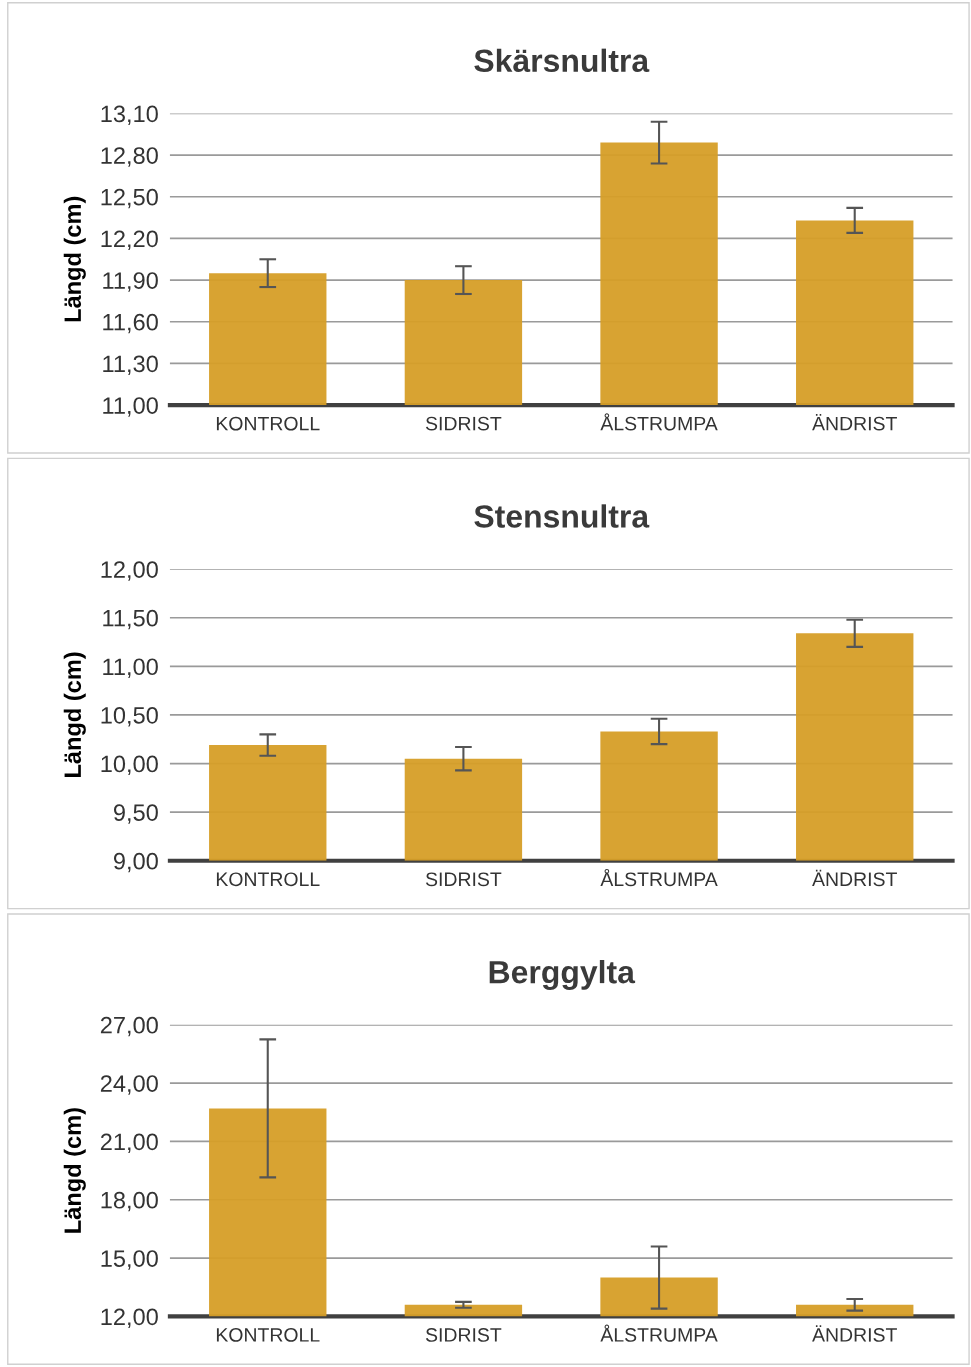 This screenshot has height=1367, width=971. What do you see at coordinates (129, 198) in the screenshot?
I see `y-tick-label: 12,50` at bounding box center [129, 198].